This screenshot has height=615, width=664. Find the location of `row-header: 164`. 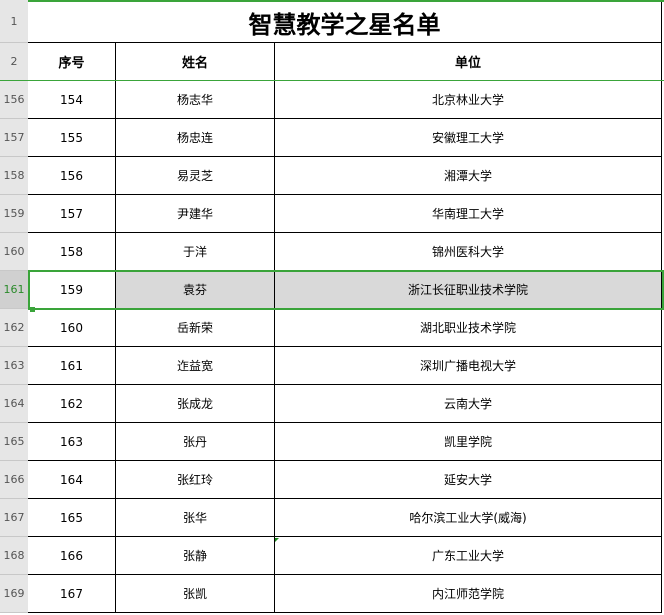

row-header: 164 is located at coordinates (14, 404).